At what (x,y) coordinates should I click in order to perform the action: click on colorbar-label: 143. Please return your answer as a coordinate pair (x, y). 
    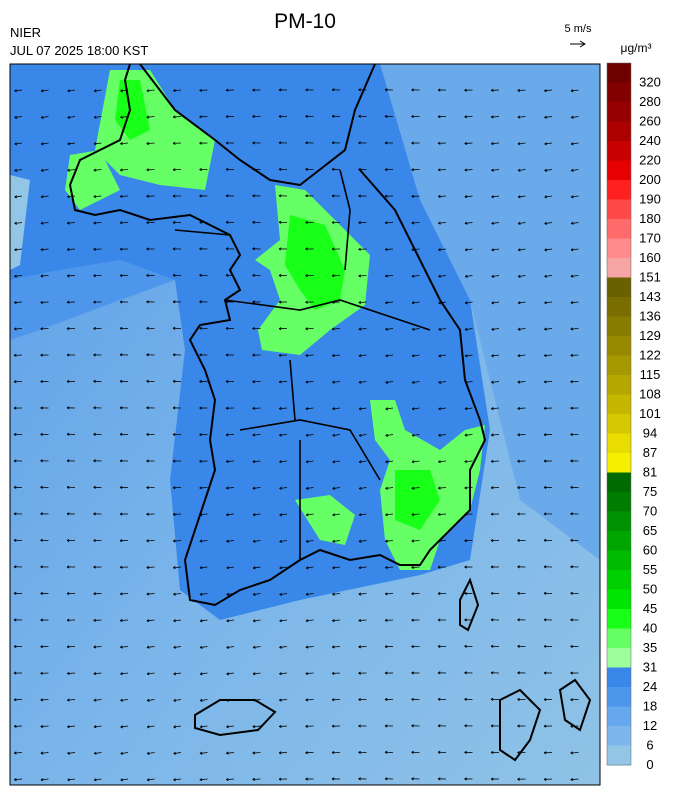
    Looking at the image, I should click on (650, 296).